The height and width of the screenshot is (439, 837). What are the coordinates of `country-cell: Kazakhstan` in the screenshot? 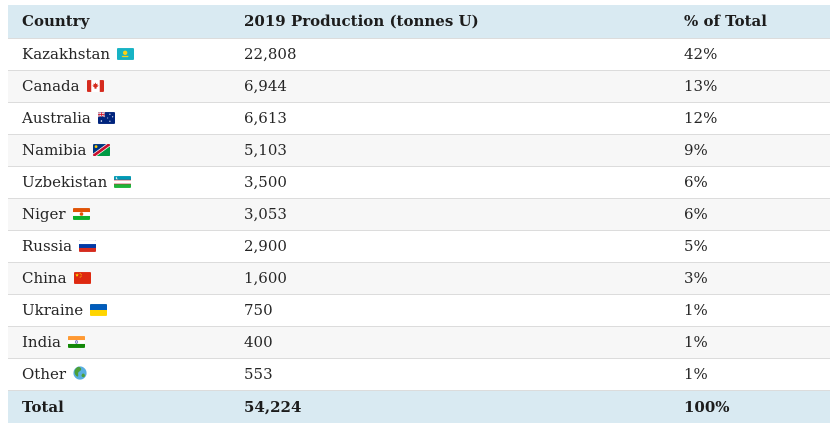 It's located at (119, 54).